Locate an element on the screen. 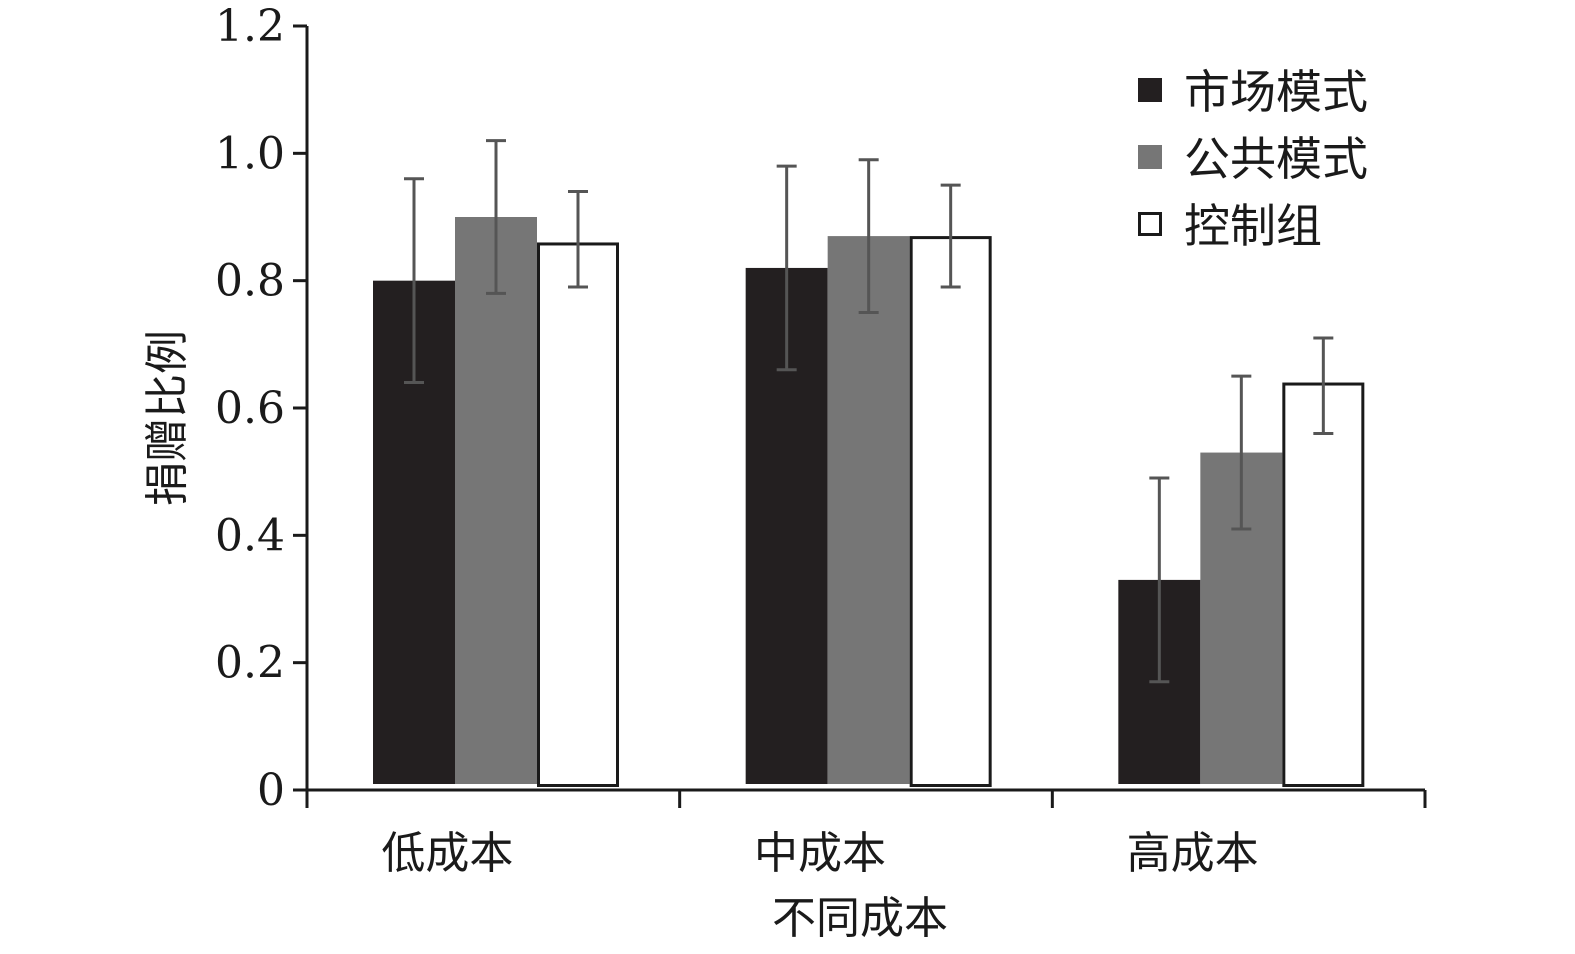 Image resolution: width=1575 pixels, height=954 pixels. x-tick-label: 中成本 is located at coordinates (820, 853).